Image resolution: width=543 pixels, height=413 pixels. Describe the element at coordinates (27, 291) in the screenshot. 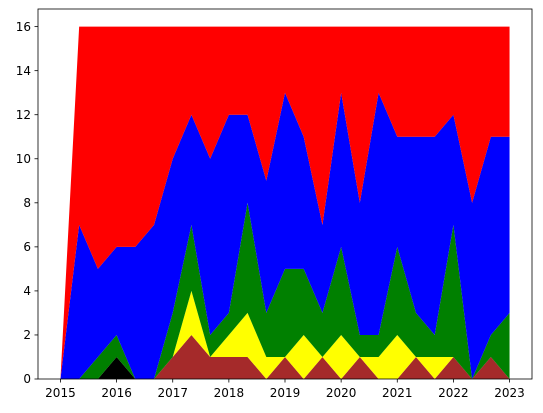

I see `y-tick-label: 4` at that location.